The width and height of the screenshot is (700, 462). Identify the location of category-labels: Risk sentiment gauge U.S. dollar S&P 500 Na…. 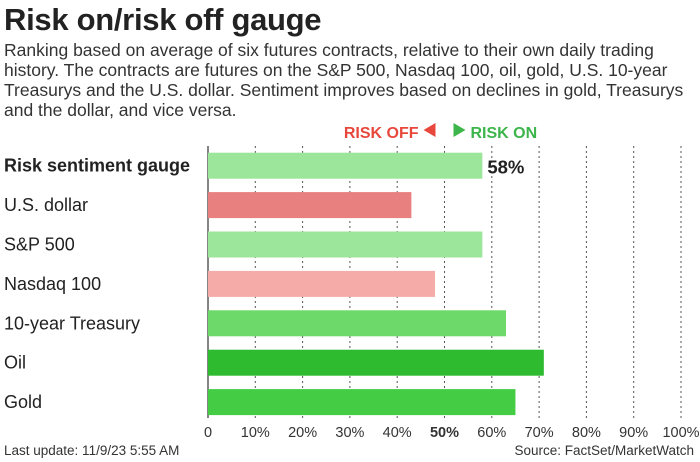
(97, 284).